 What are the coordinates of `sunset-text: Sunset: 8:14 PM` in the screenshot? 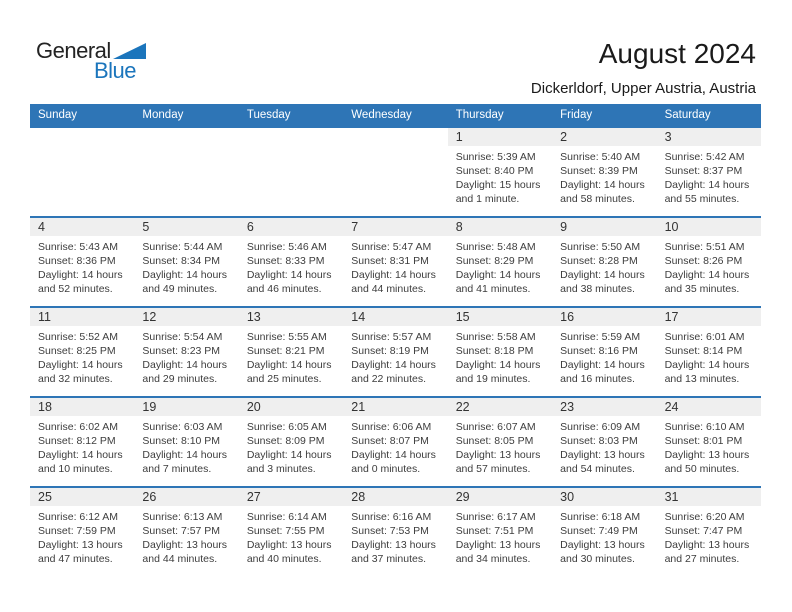 It's located at (703, 351).